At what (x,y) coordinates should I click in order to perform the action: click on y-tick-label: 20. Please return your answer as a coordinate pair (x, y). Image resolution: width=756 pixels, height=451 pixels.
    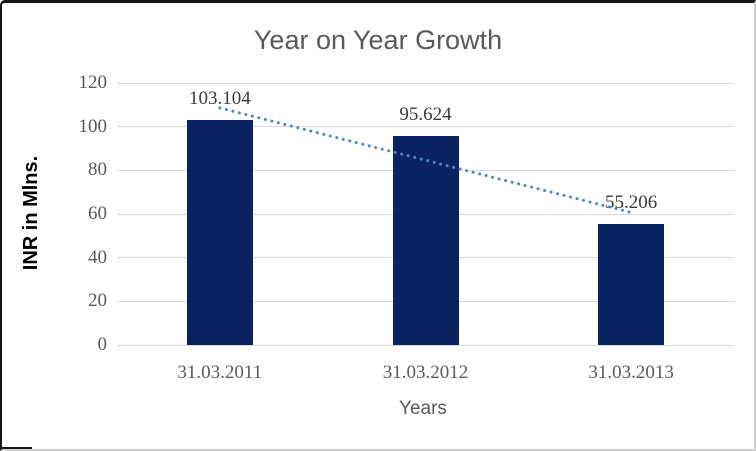
    Looking at the image, I should click on (97, 301).